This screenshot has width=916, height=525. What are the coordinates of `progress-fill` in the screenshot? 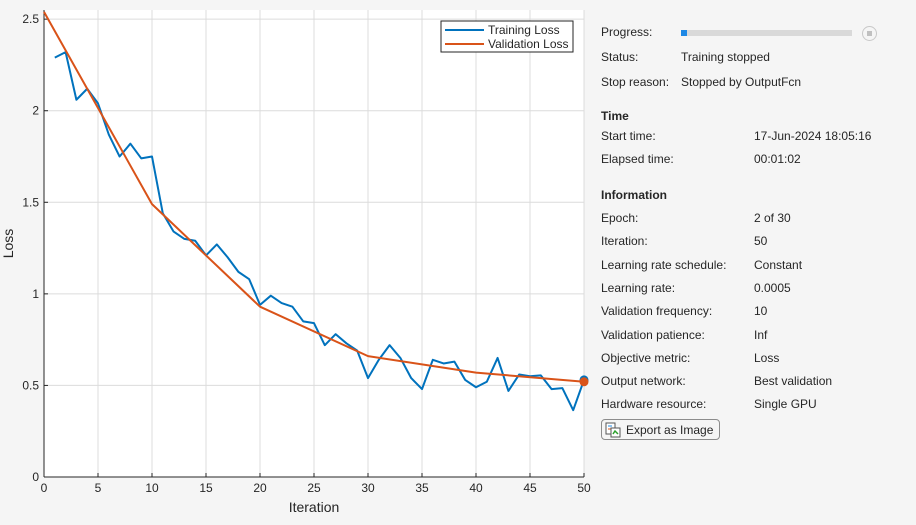 It's located at (684, 33).